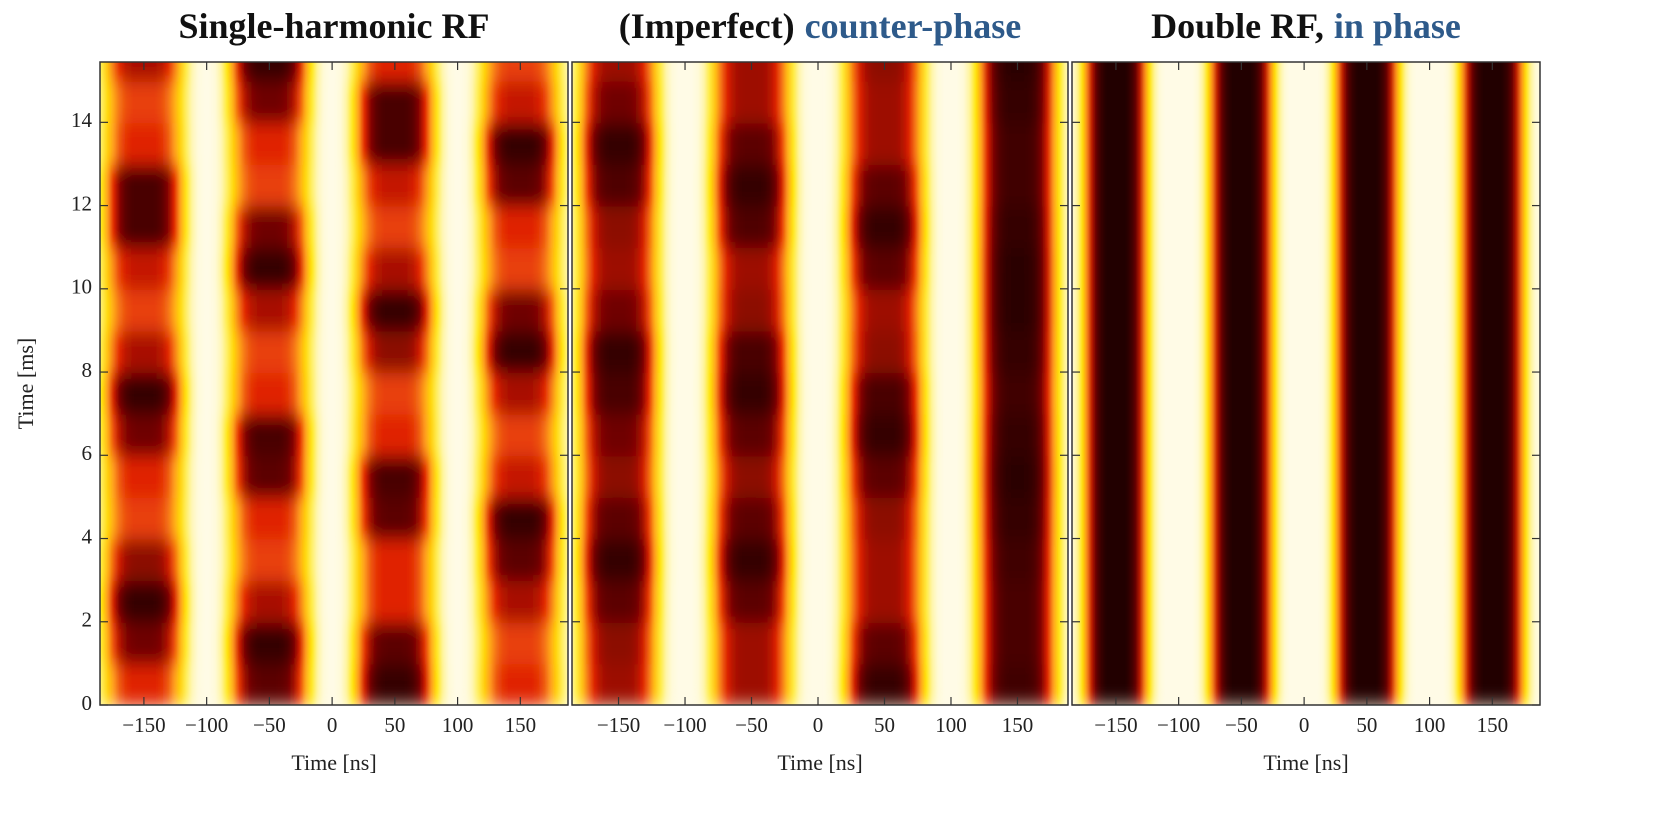 This screenshot has height=819, width=1655. I want to click on title-part: in phase, so click(1397, 26).